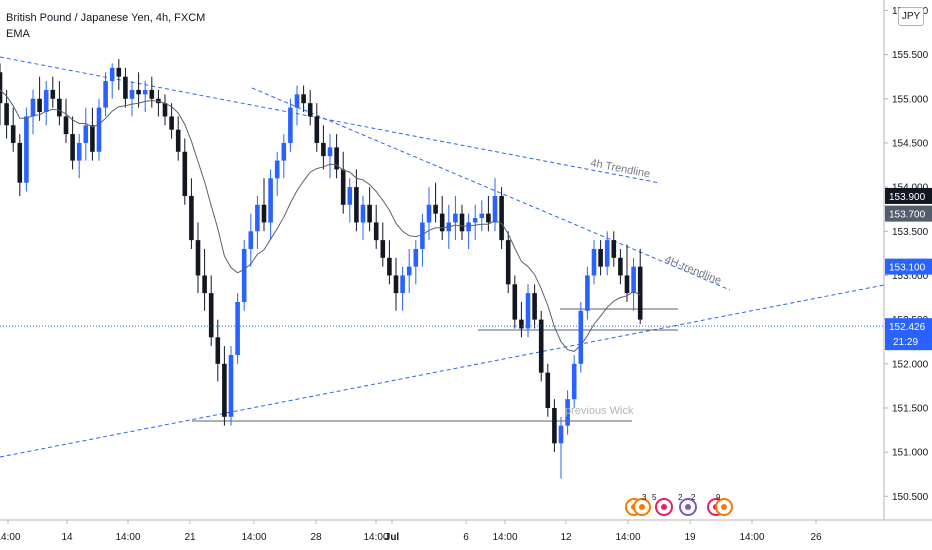 The width and height of the screenshot is (932, 550). I want to click on x-tick-label: 28, so click(316, 537).